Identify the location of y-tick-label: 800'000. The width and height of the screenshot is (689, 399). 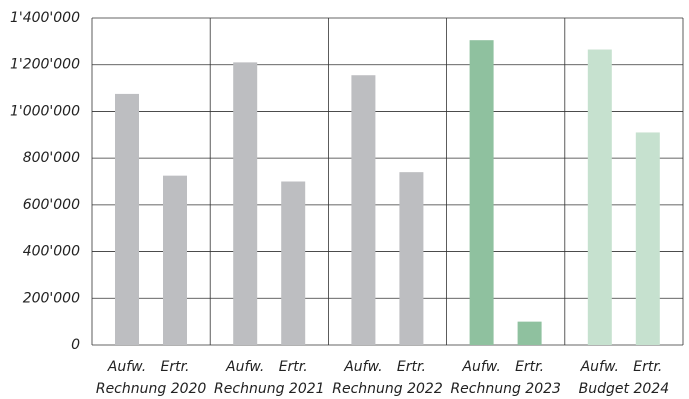
(51, 158).